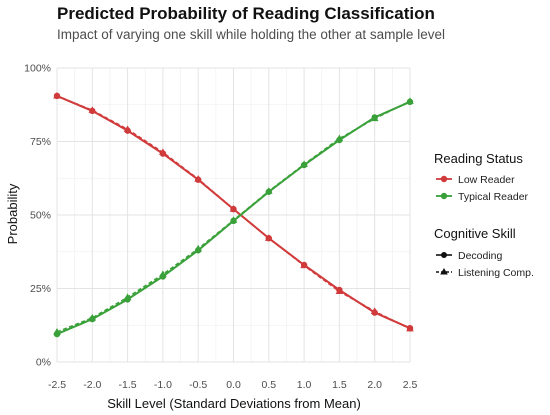 Image resolution: width=550 pixels, height=415 pixels. What do you see at coordinates (43, 363) in the screenshot?
I see `y-tick-label: 0%` at bounding box center [43, 363].